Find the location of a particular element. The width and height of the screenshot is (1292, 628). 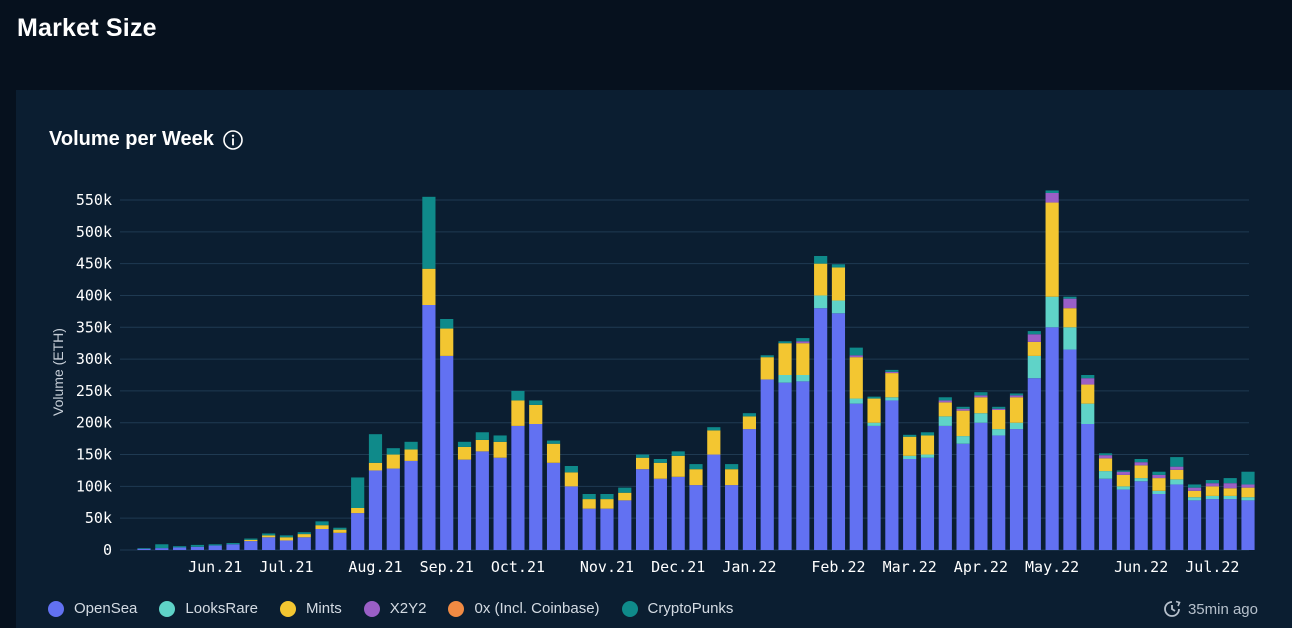

info-icon is located at coordinates (233, 140).